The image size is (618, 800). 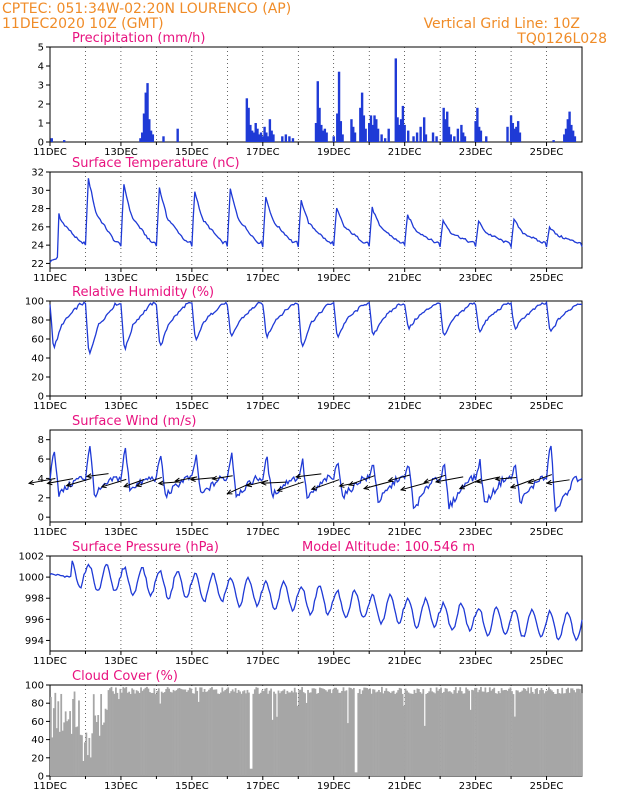 I want to click on y-tick-label: 40, so click(x=37, y=740).